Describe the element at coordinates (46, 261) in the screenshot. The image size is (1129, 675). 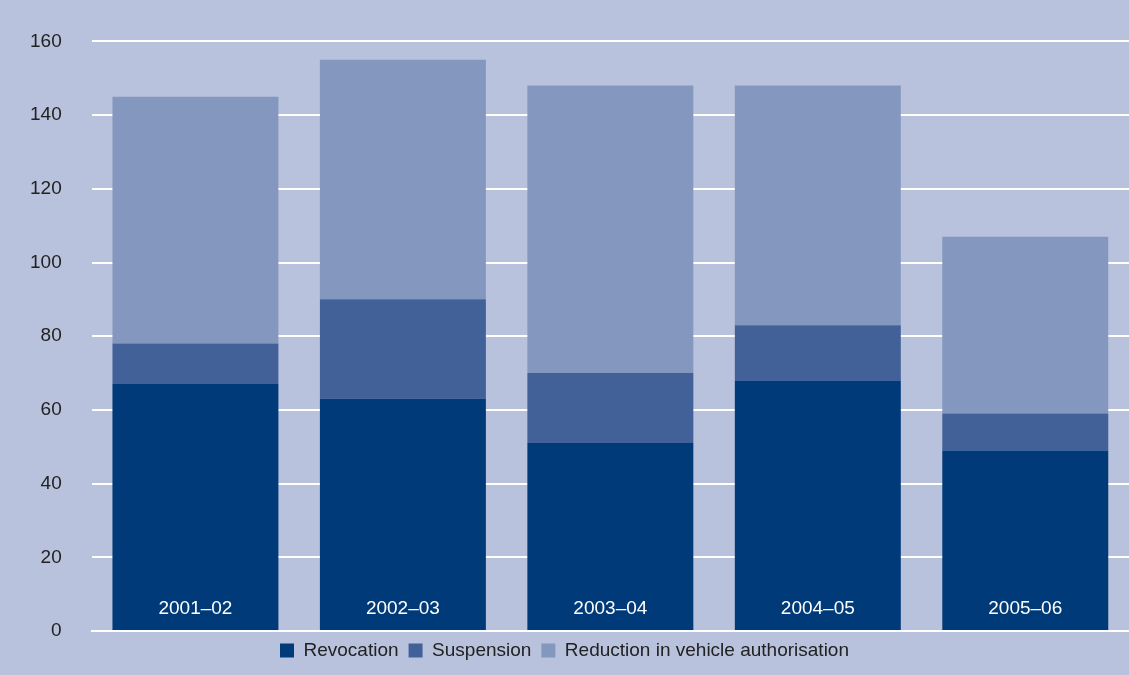
I see `y-tick-label: 100` at that location.